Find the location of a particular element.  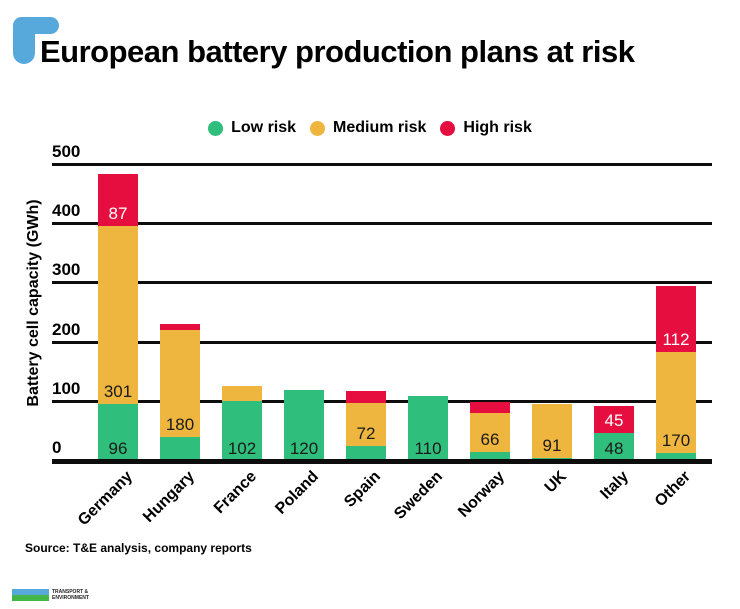

segment-low-sweden: 110 is located at coordinates (428, 428).